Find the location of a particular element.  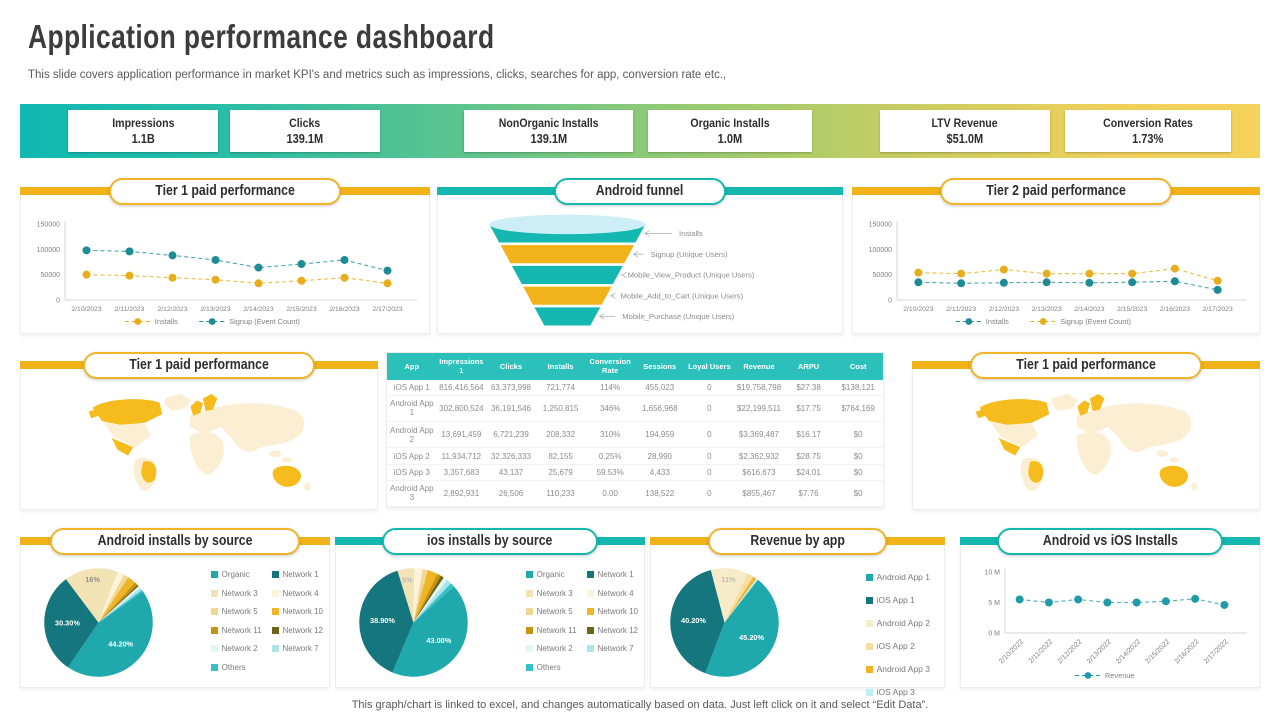

table-header-cell: App is located at coordinates (412, 366).